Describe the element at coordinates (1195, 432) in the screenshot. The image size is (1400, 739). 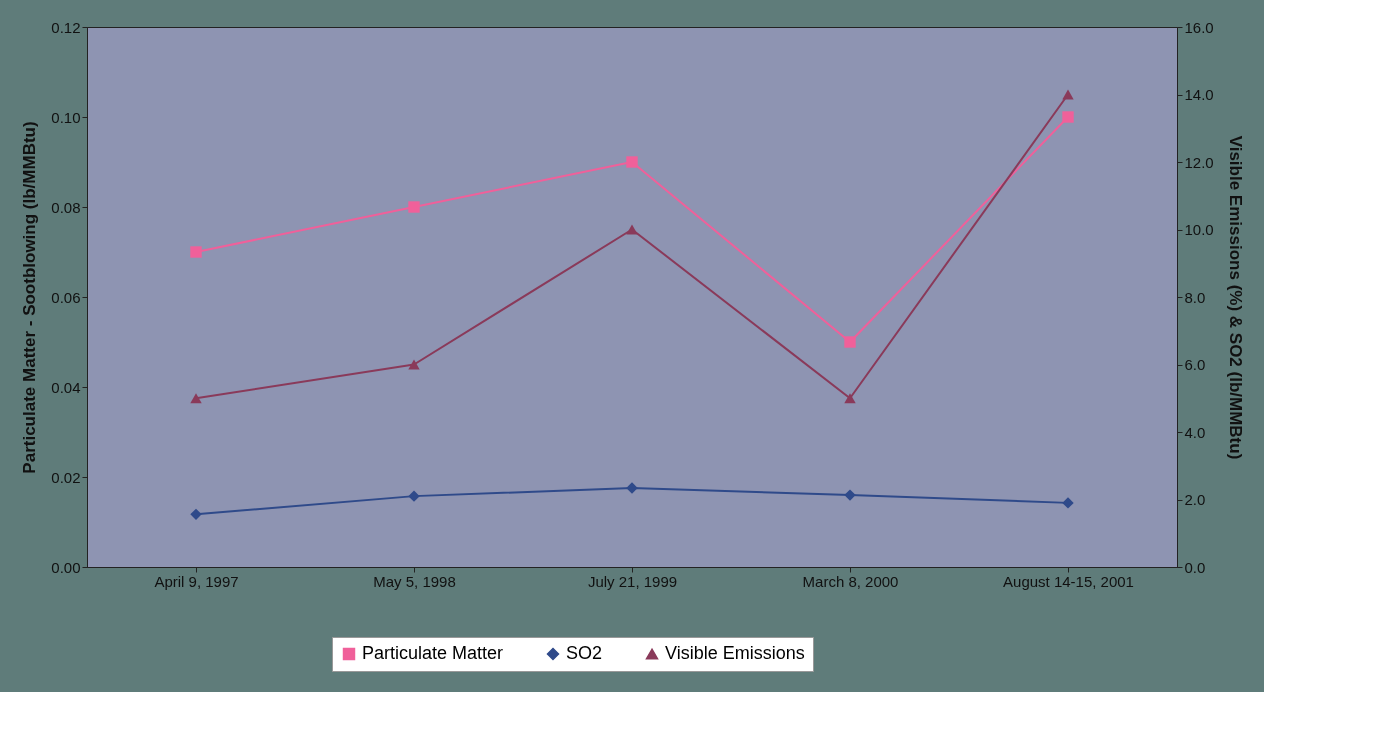
I see `y2-tick-label: 4.0` at that location.